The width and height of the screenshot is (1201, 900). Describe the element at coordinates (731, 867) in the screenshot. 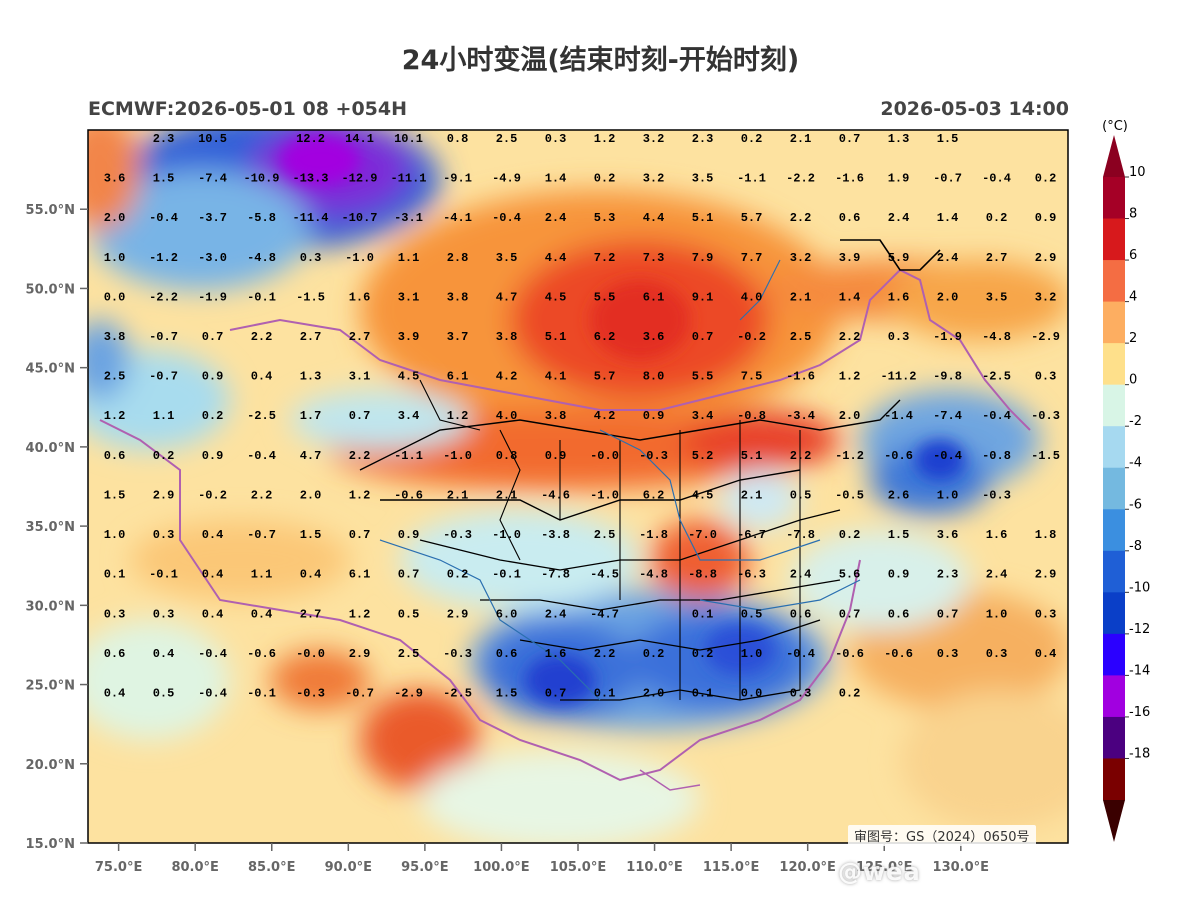

I see `lon-tick-label: 115.0°E` at that location.